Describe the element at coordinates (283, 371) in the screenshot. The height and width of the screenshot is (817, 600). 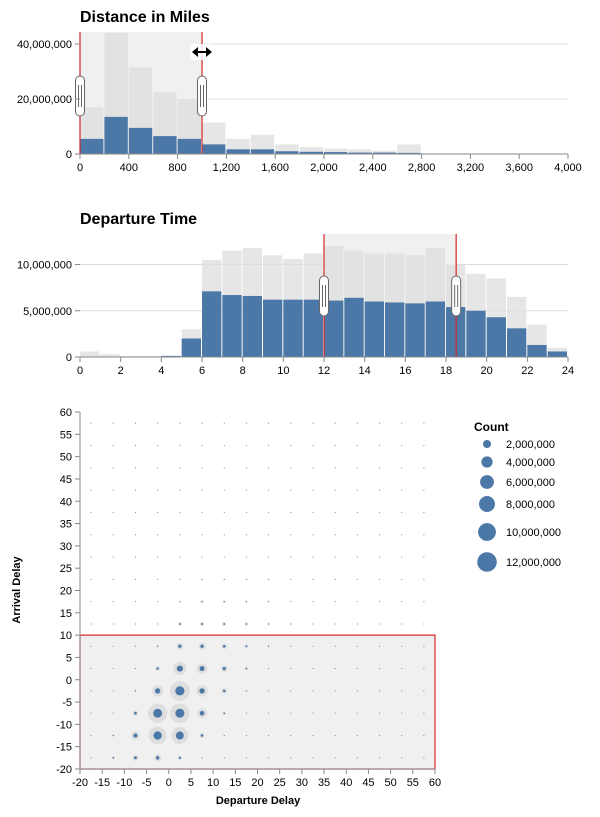
I see `x-tick-label: 10` at that location.